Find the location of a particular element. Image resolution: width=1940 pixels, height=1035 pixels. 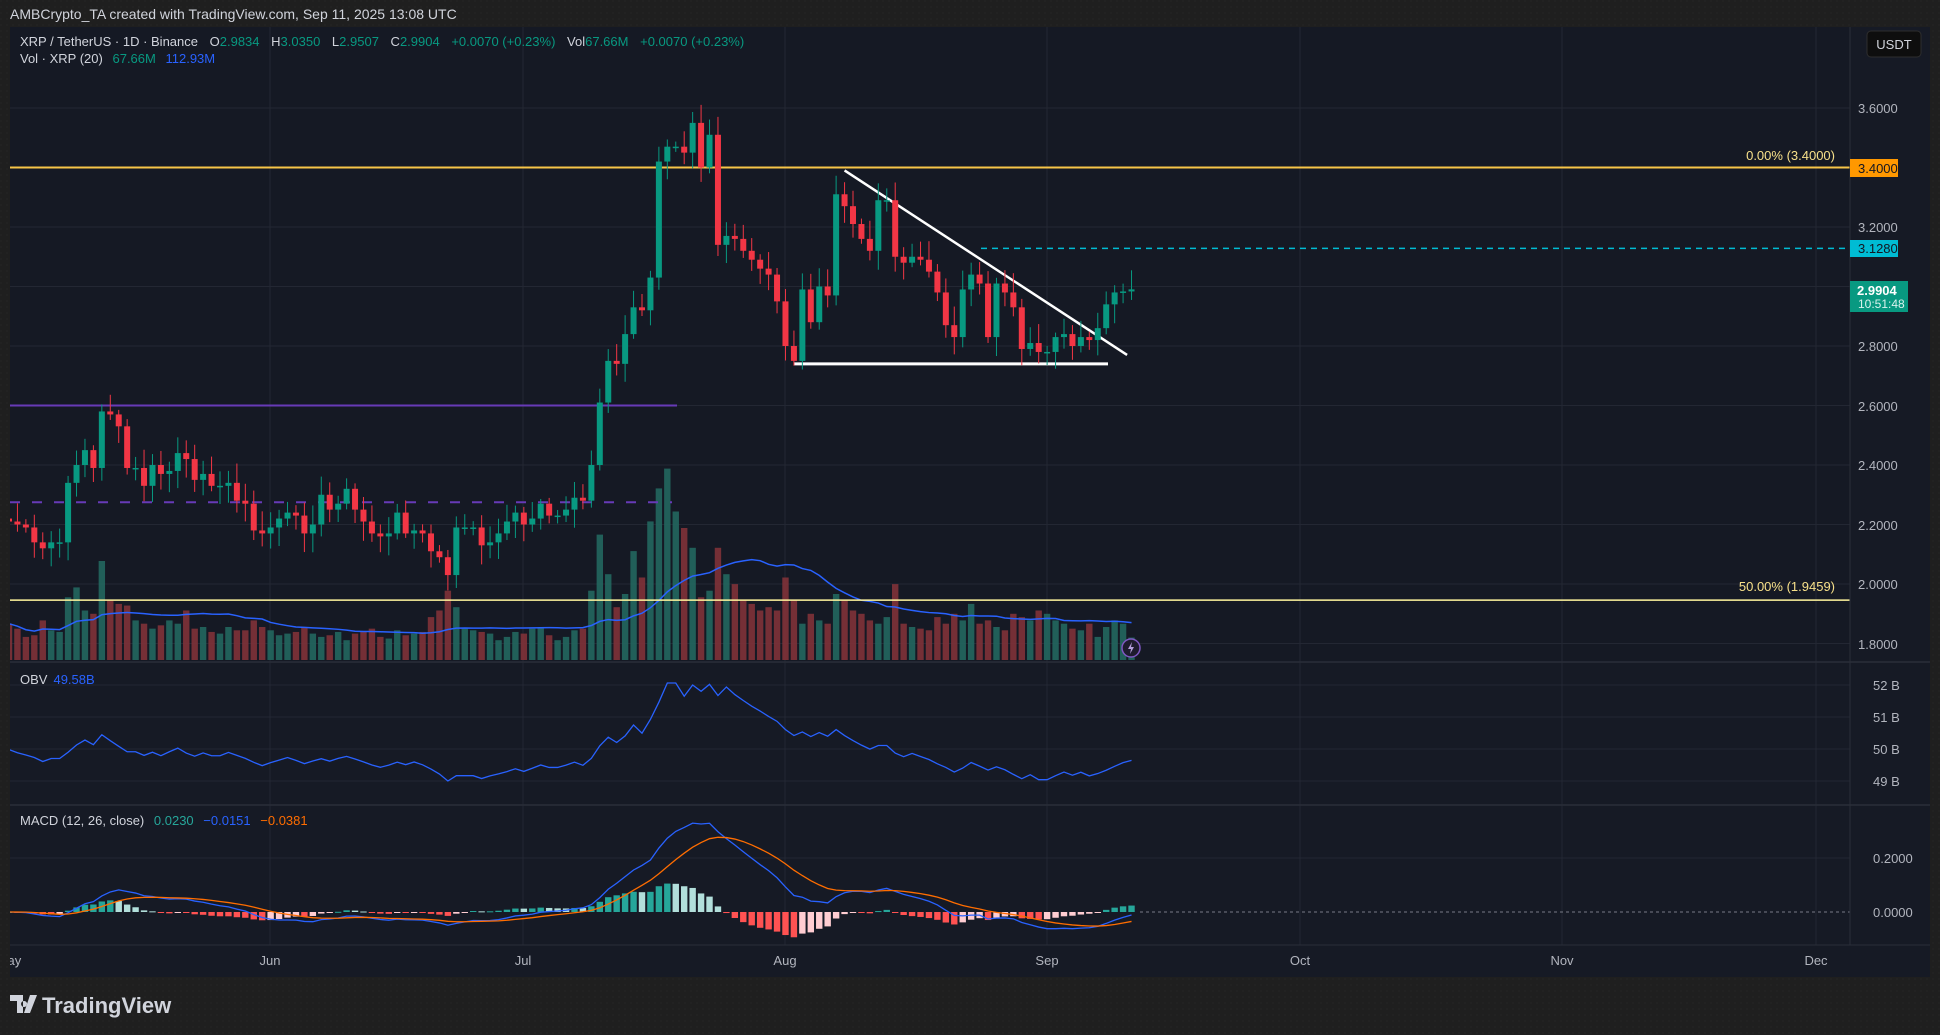

time-axis: May Jun Jul Aug Sep Oct Nov Dec is located at coordinates (914, 960).